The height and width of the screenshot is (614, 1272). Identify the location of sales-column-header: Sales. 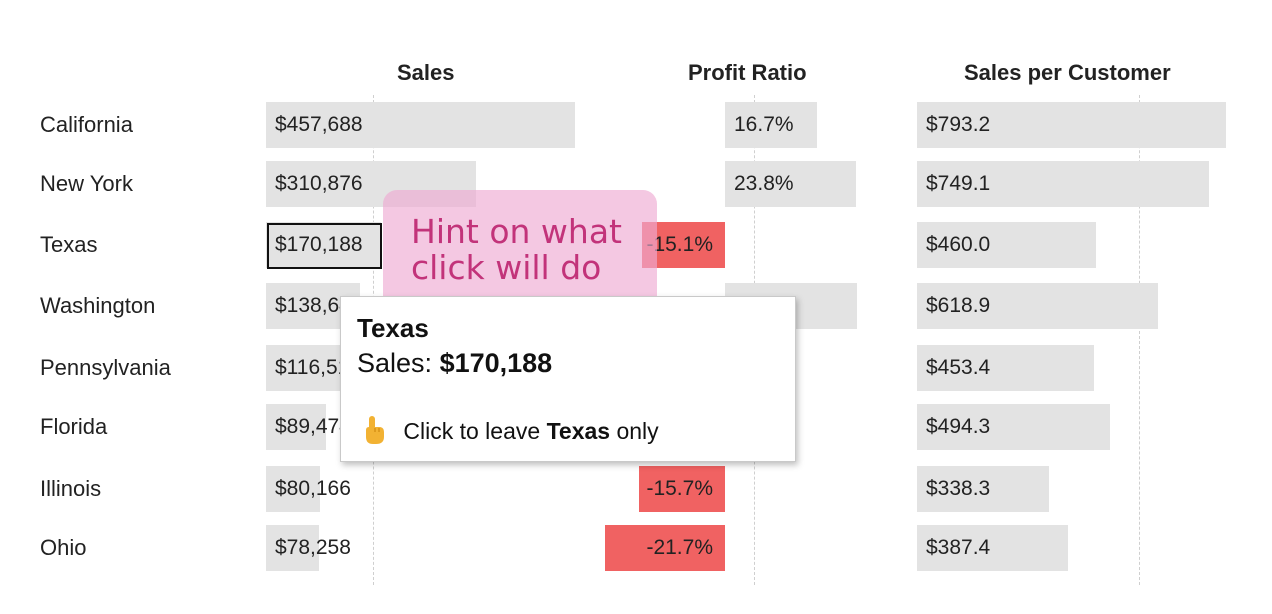
(426, 72).